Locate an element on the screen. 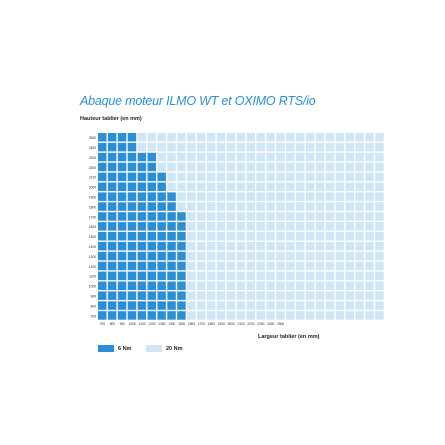 The width and height of the screenshot is (445, 445). x-tick-label: 2300 is located at coordinates (260, 324).